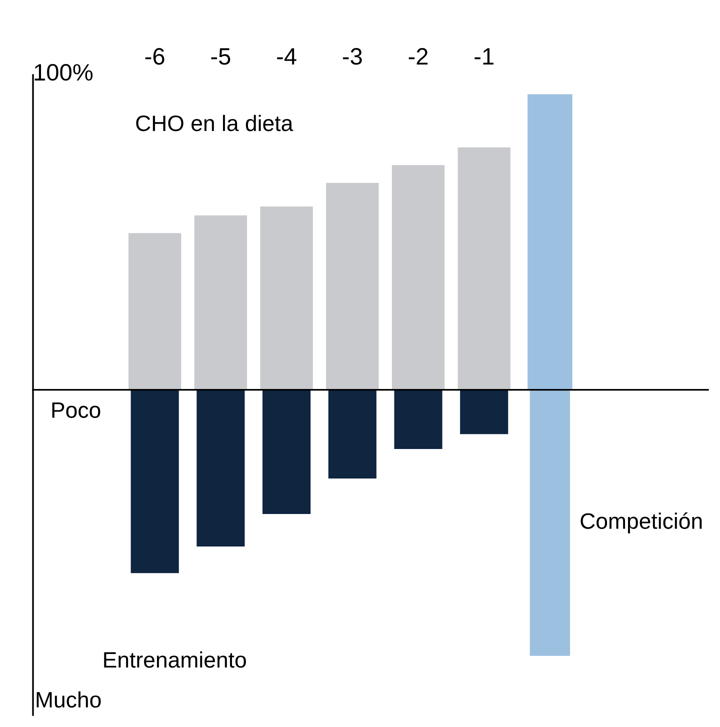  What do you see at coordinates (220, 56) in the screenshot?
I see `x-tick-label: -5` at bounding box center [220, 56].